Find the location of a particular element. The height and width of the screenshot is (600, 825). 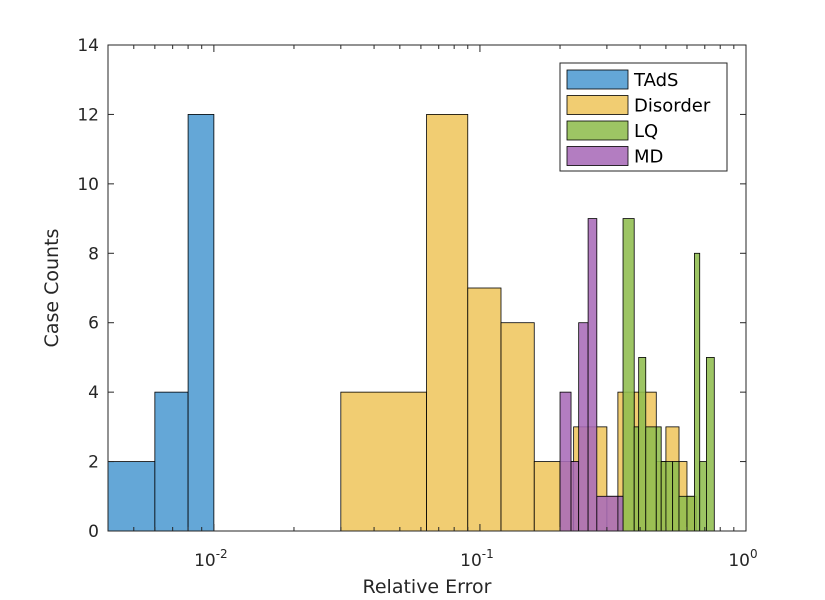

x-tick-exponent: 0 is located at coordinates (754, 554).